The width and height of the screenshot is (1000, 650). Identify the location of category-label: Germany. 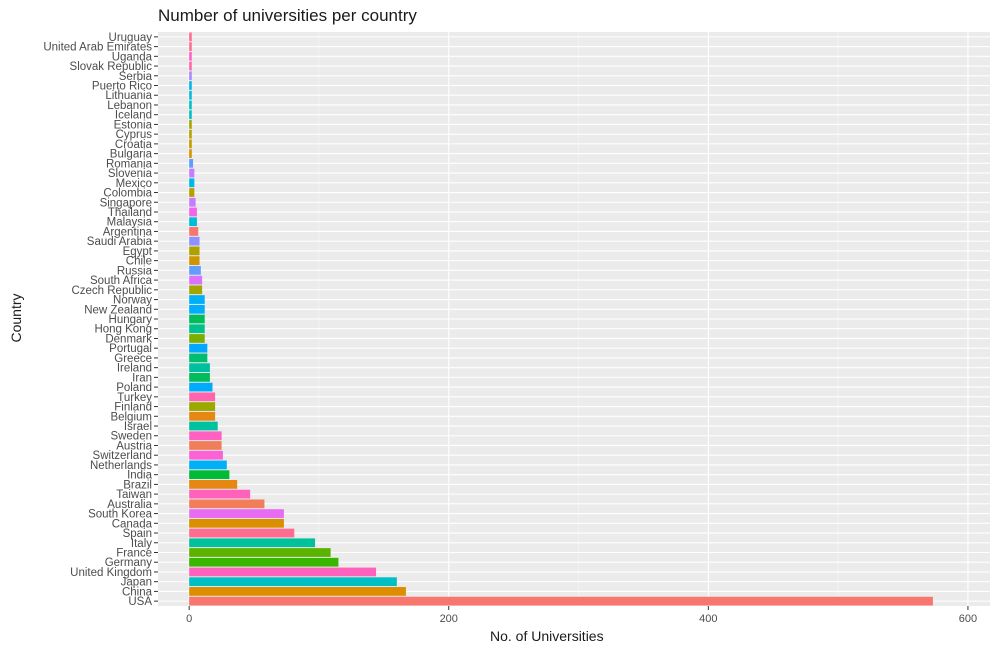
(129, 563).